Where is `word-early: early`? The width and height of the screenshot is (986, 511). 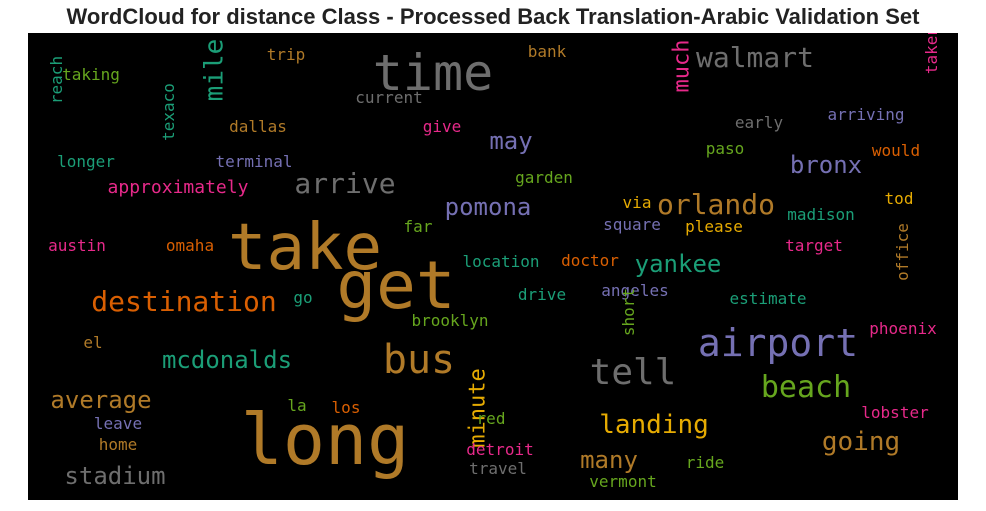
word-early: early is located at coordinates (759, 123).